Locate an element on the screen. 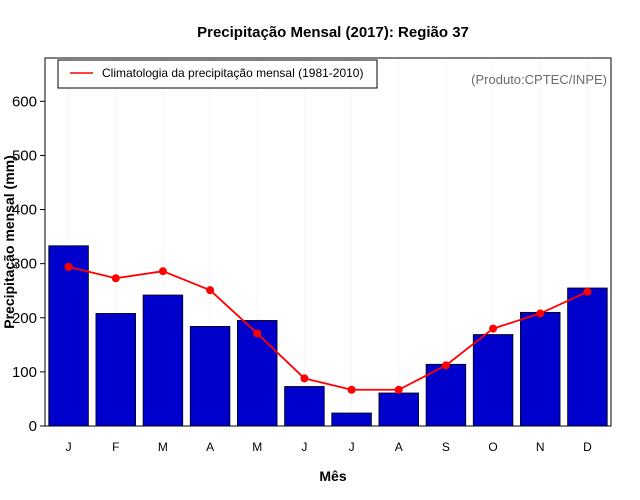  y-tick-label: 300 is located at coordinates (24, 264).